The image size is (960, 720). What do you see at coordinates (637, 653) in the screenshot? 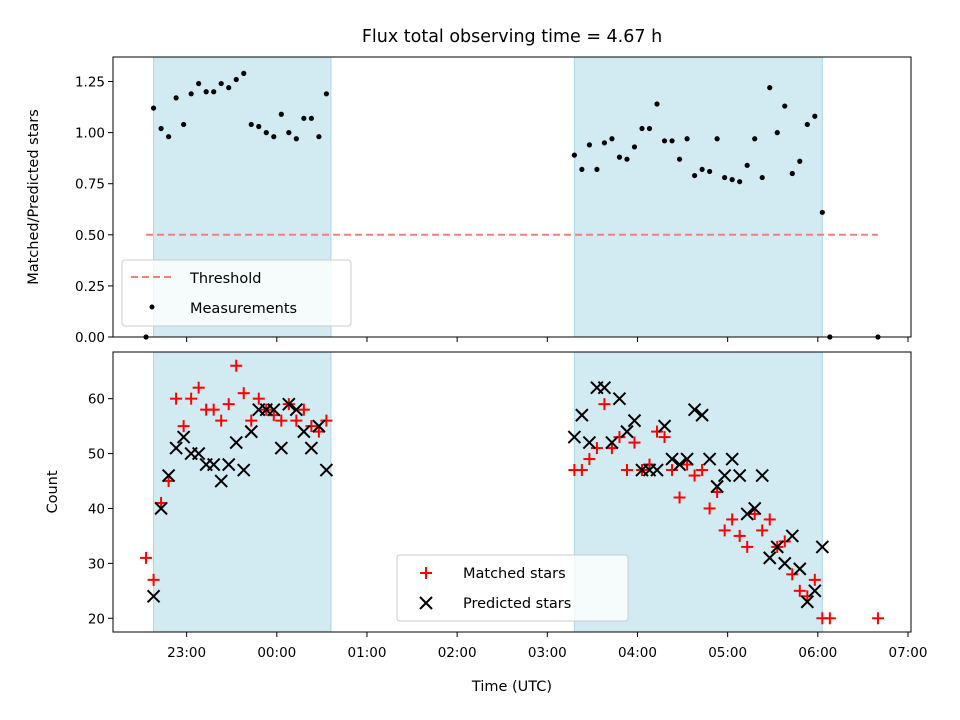
I see `x-tick-label: 04:00` at bounding box center [637, 653].